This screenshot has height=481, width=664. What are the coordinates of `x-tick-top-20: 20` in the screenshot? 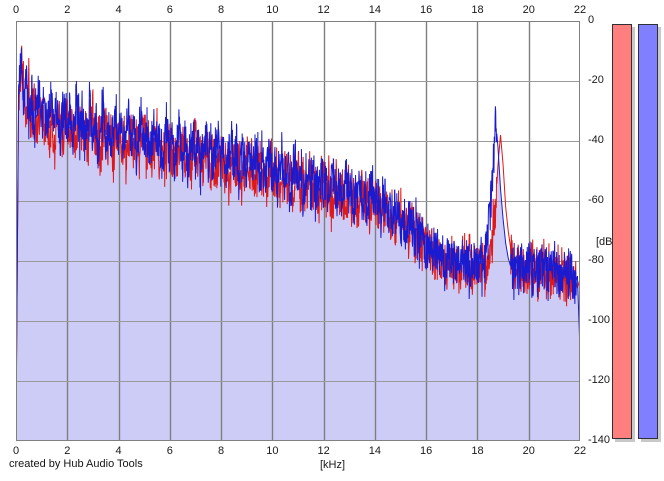 It's located at (528, 10).